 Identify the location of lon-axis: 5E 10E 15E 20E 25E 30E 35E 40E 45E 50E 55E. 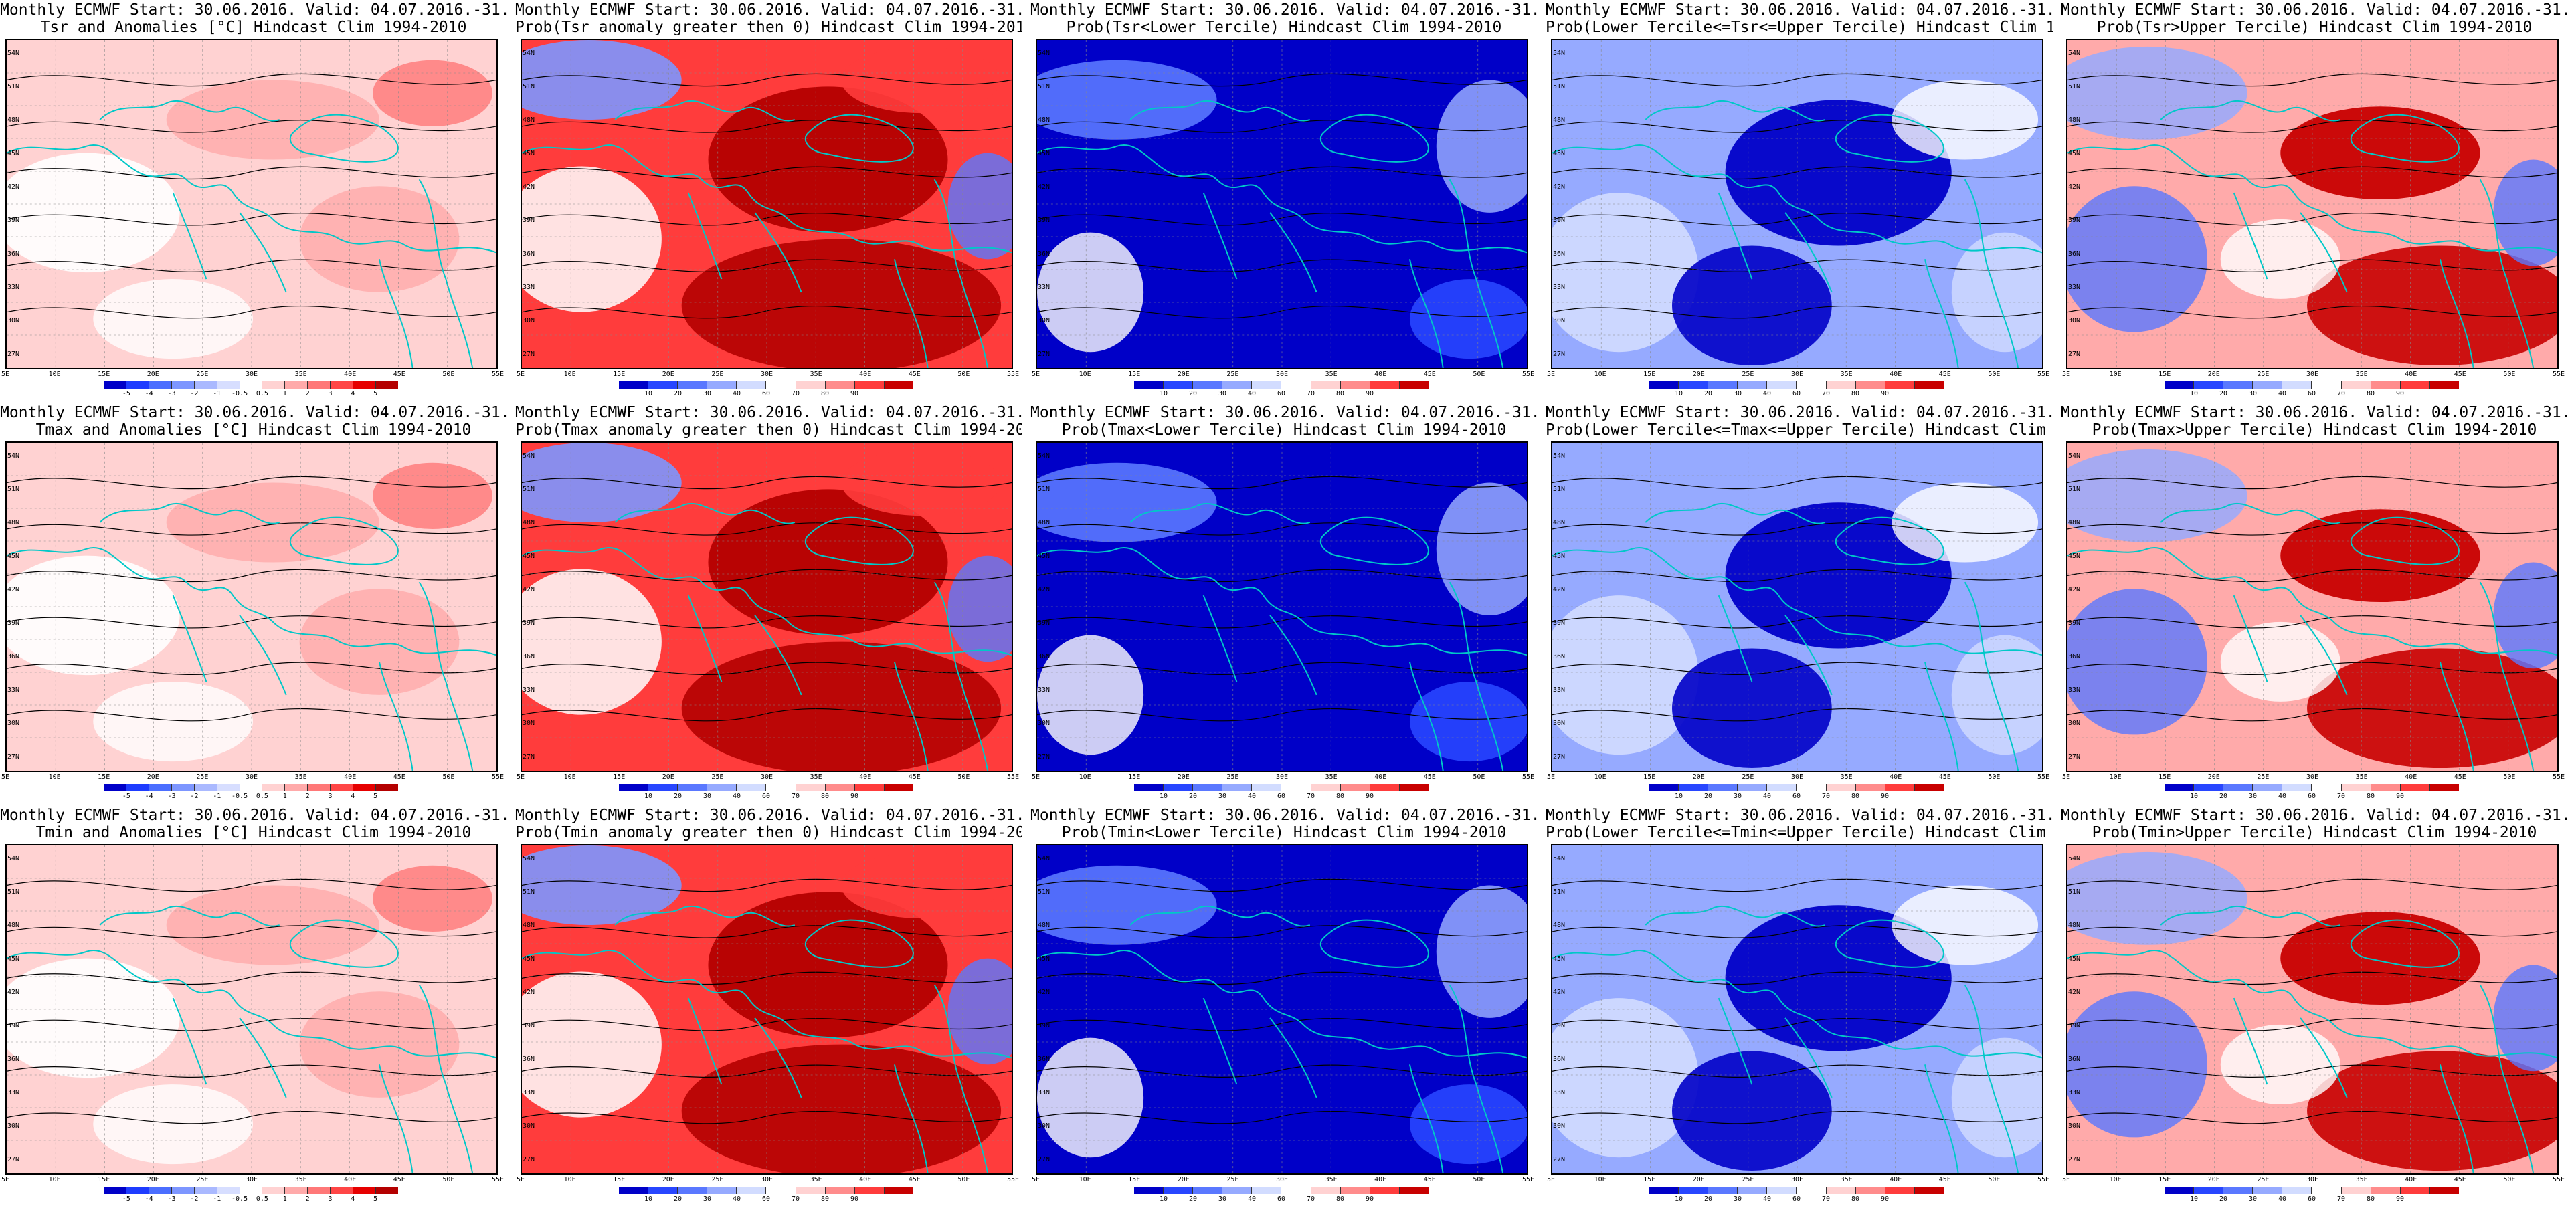
(768, 375).